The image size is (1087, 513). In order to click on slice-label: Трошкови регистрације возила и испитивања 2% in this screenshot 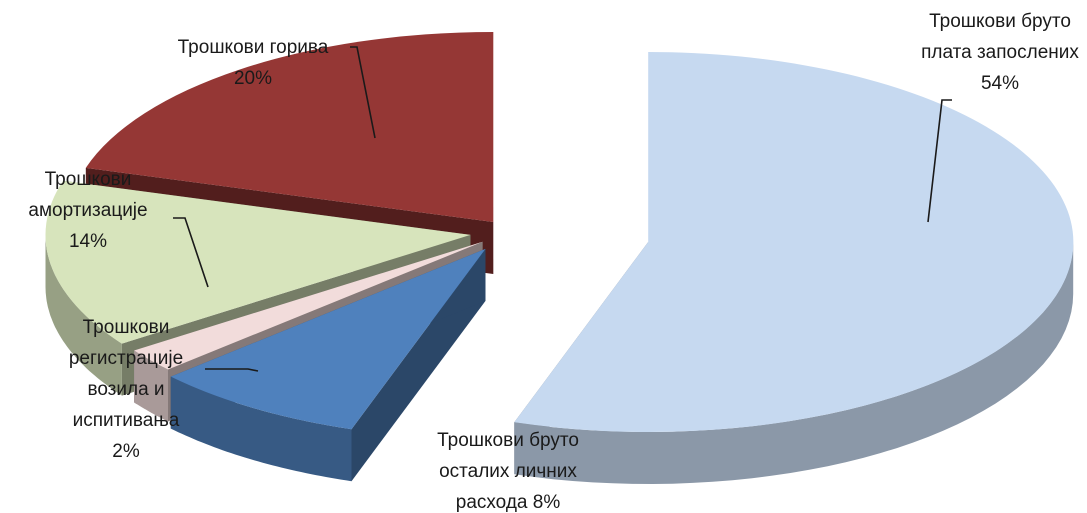, I will do `click(126, 389)`.